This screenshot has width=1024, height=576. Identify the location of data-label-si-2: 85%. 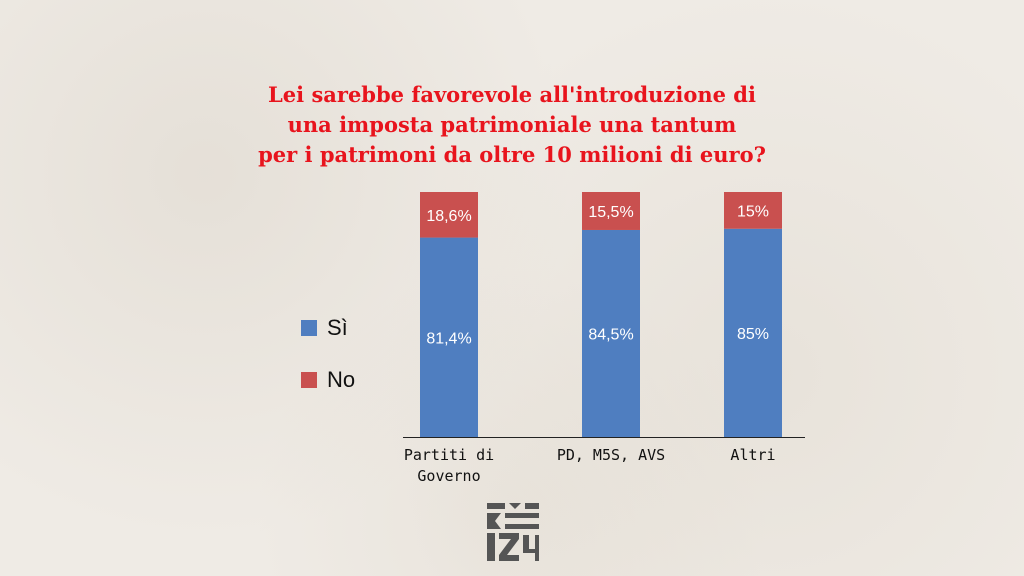
(753, 334).